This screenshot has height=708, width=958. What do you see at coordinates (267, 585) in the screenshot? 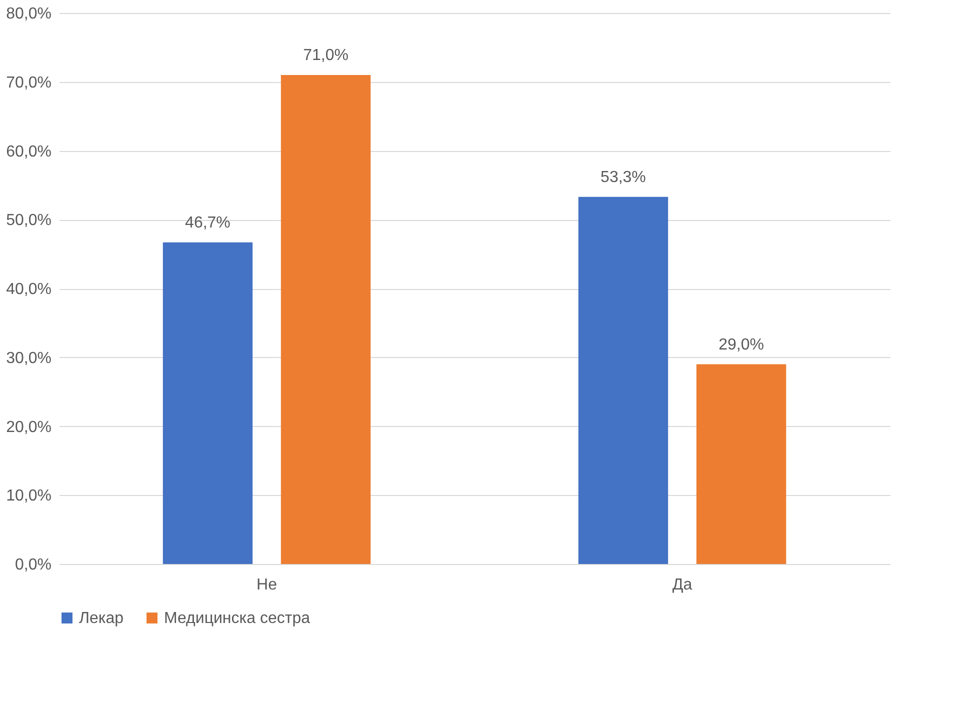
I see `x-tick-label: Не` at bounding box center [267, 585].